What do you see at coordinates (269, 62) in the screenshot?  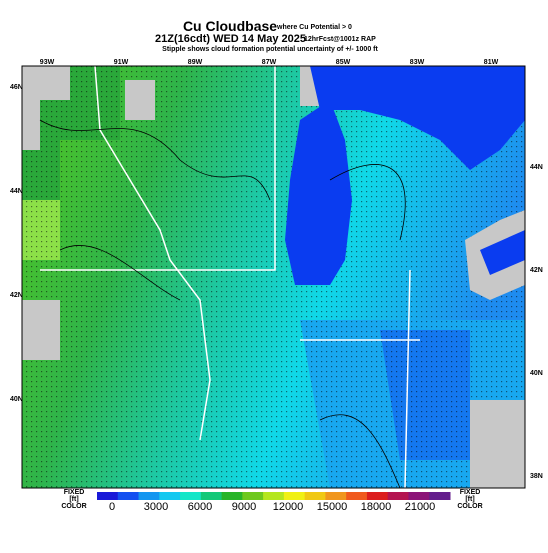 I see `lon-label: 87W` at bounding box center [269, 62].